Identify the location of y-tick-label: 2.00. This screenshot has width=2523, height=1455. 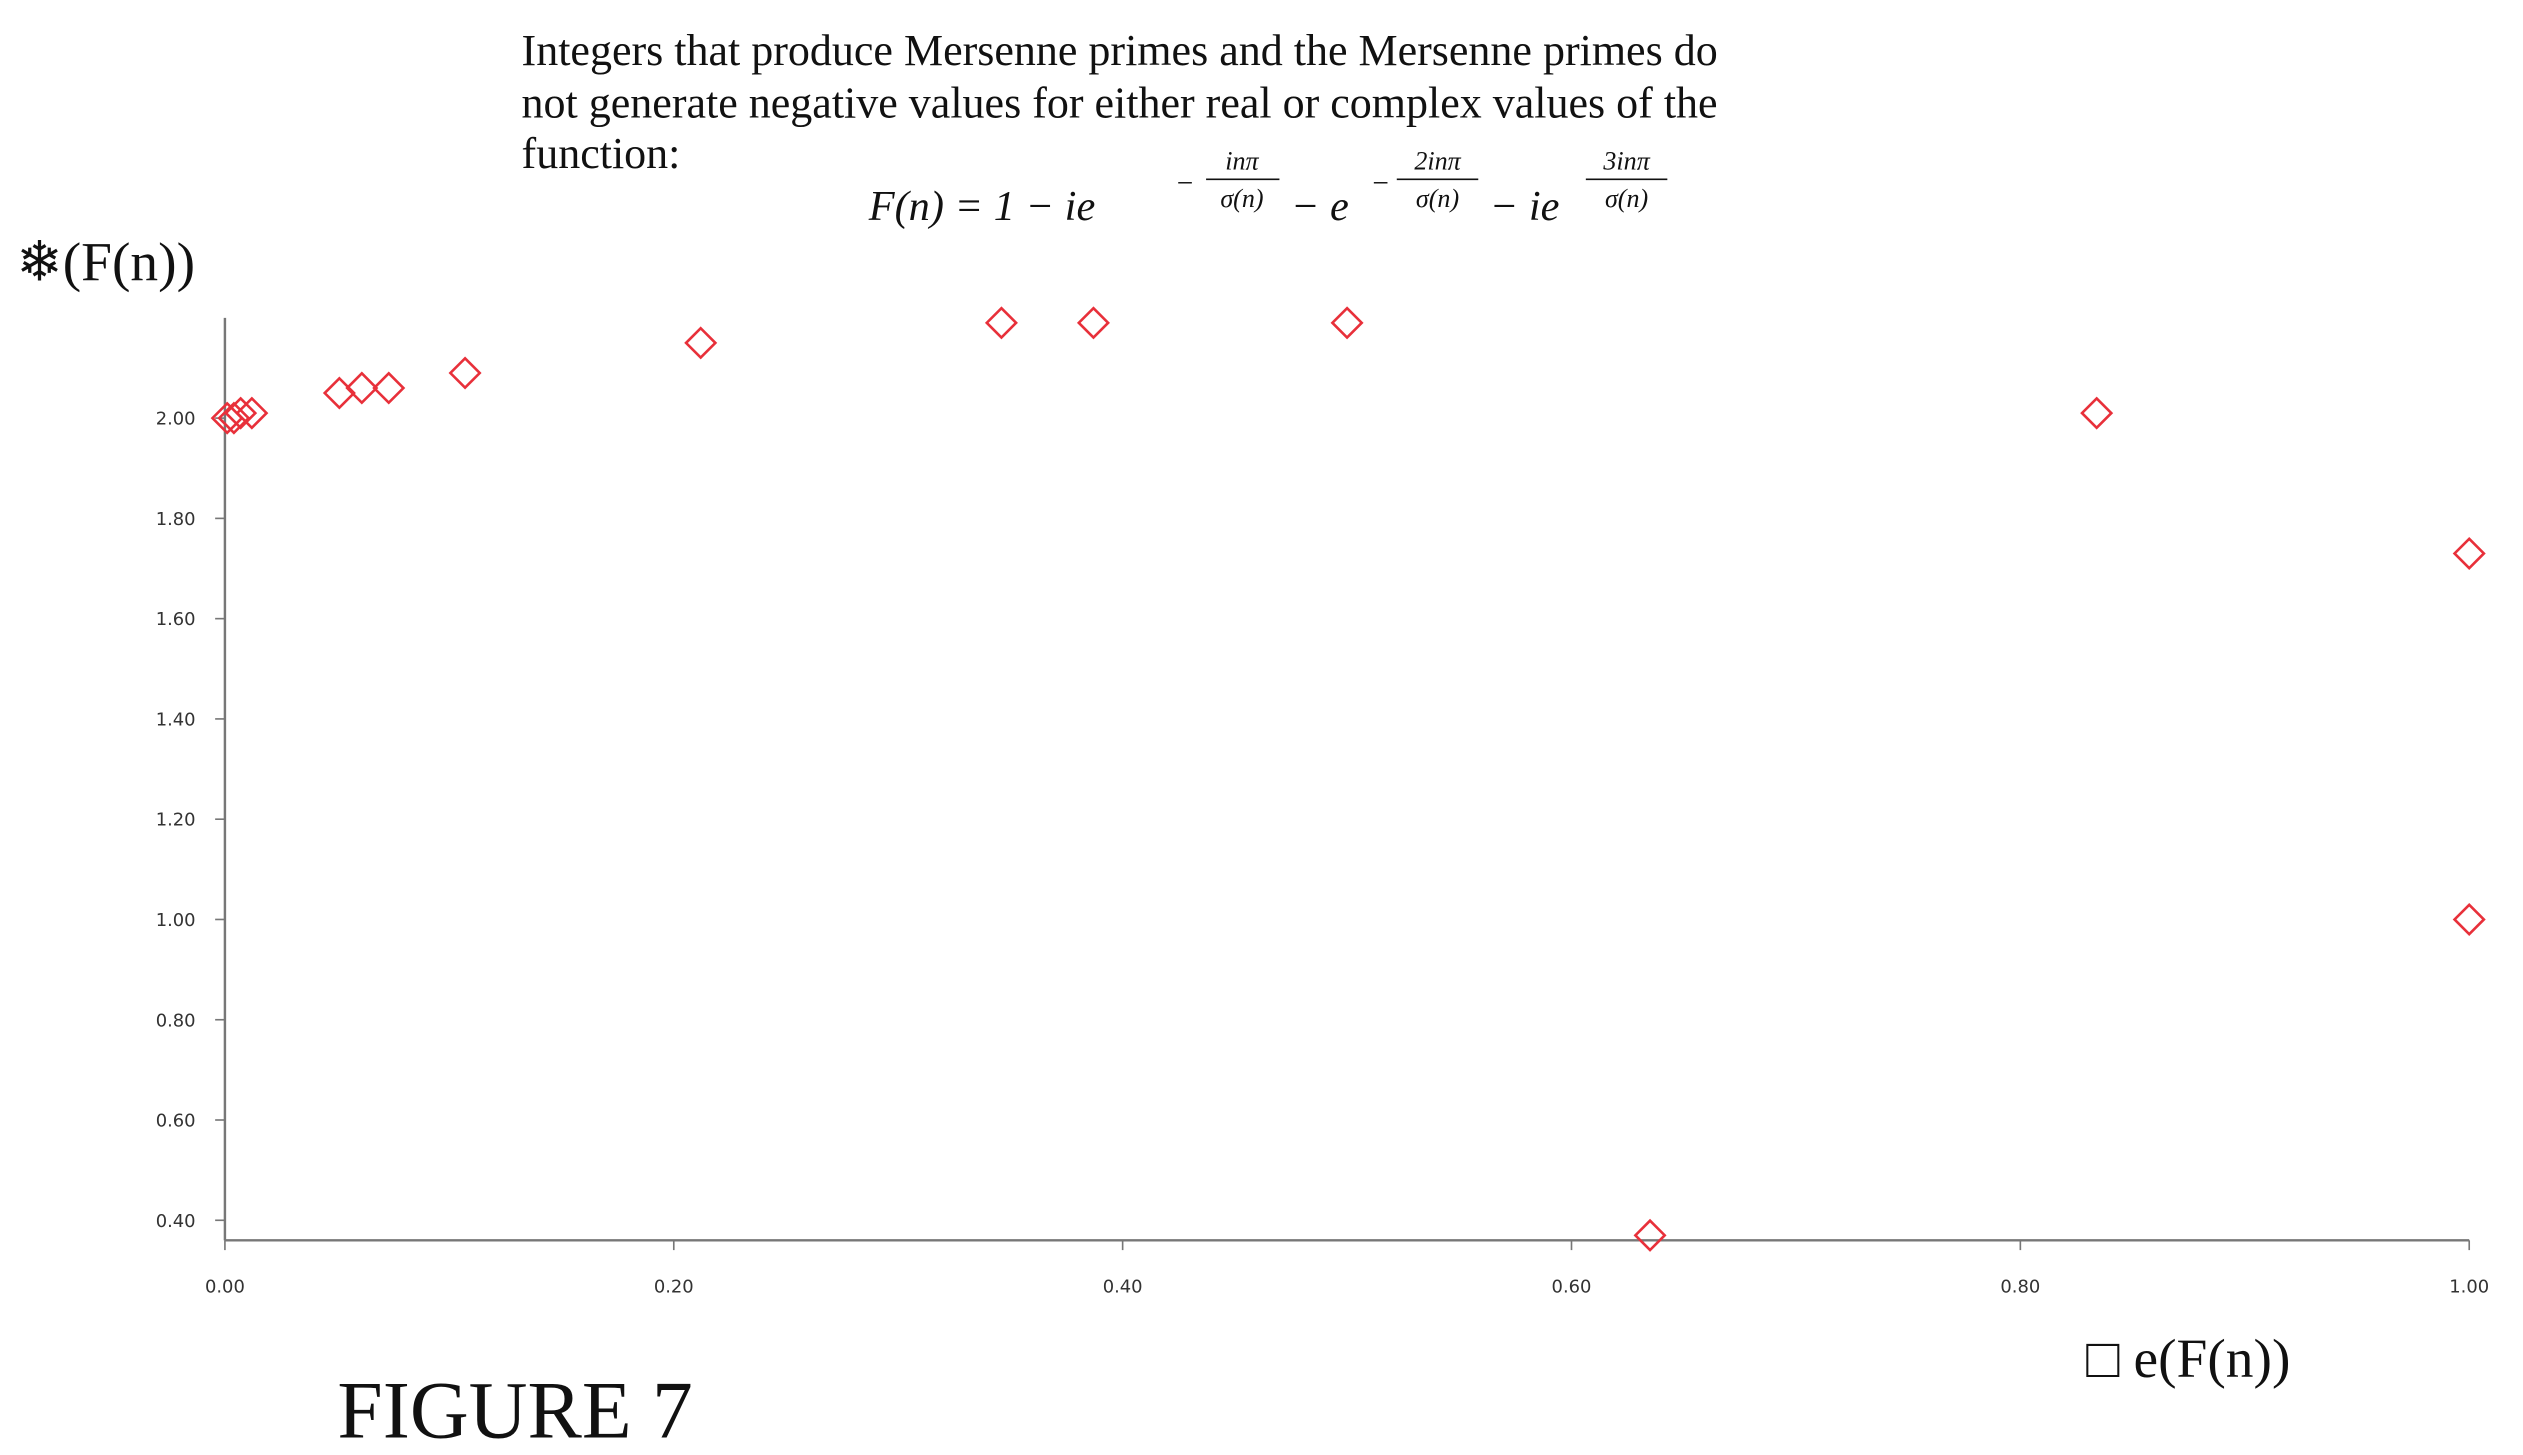
(176, 419).